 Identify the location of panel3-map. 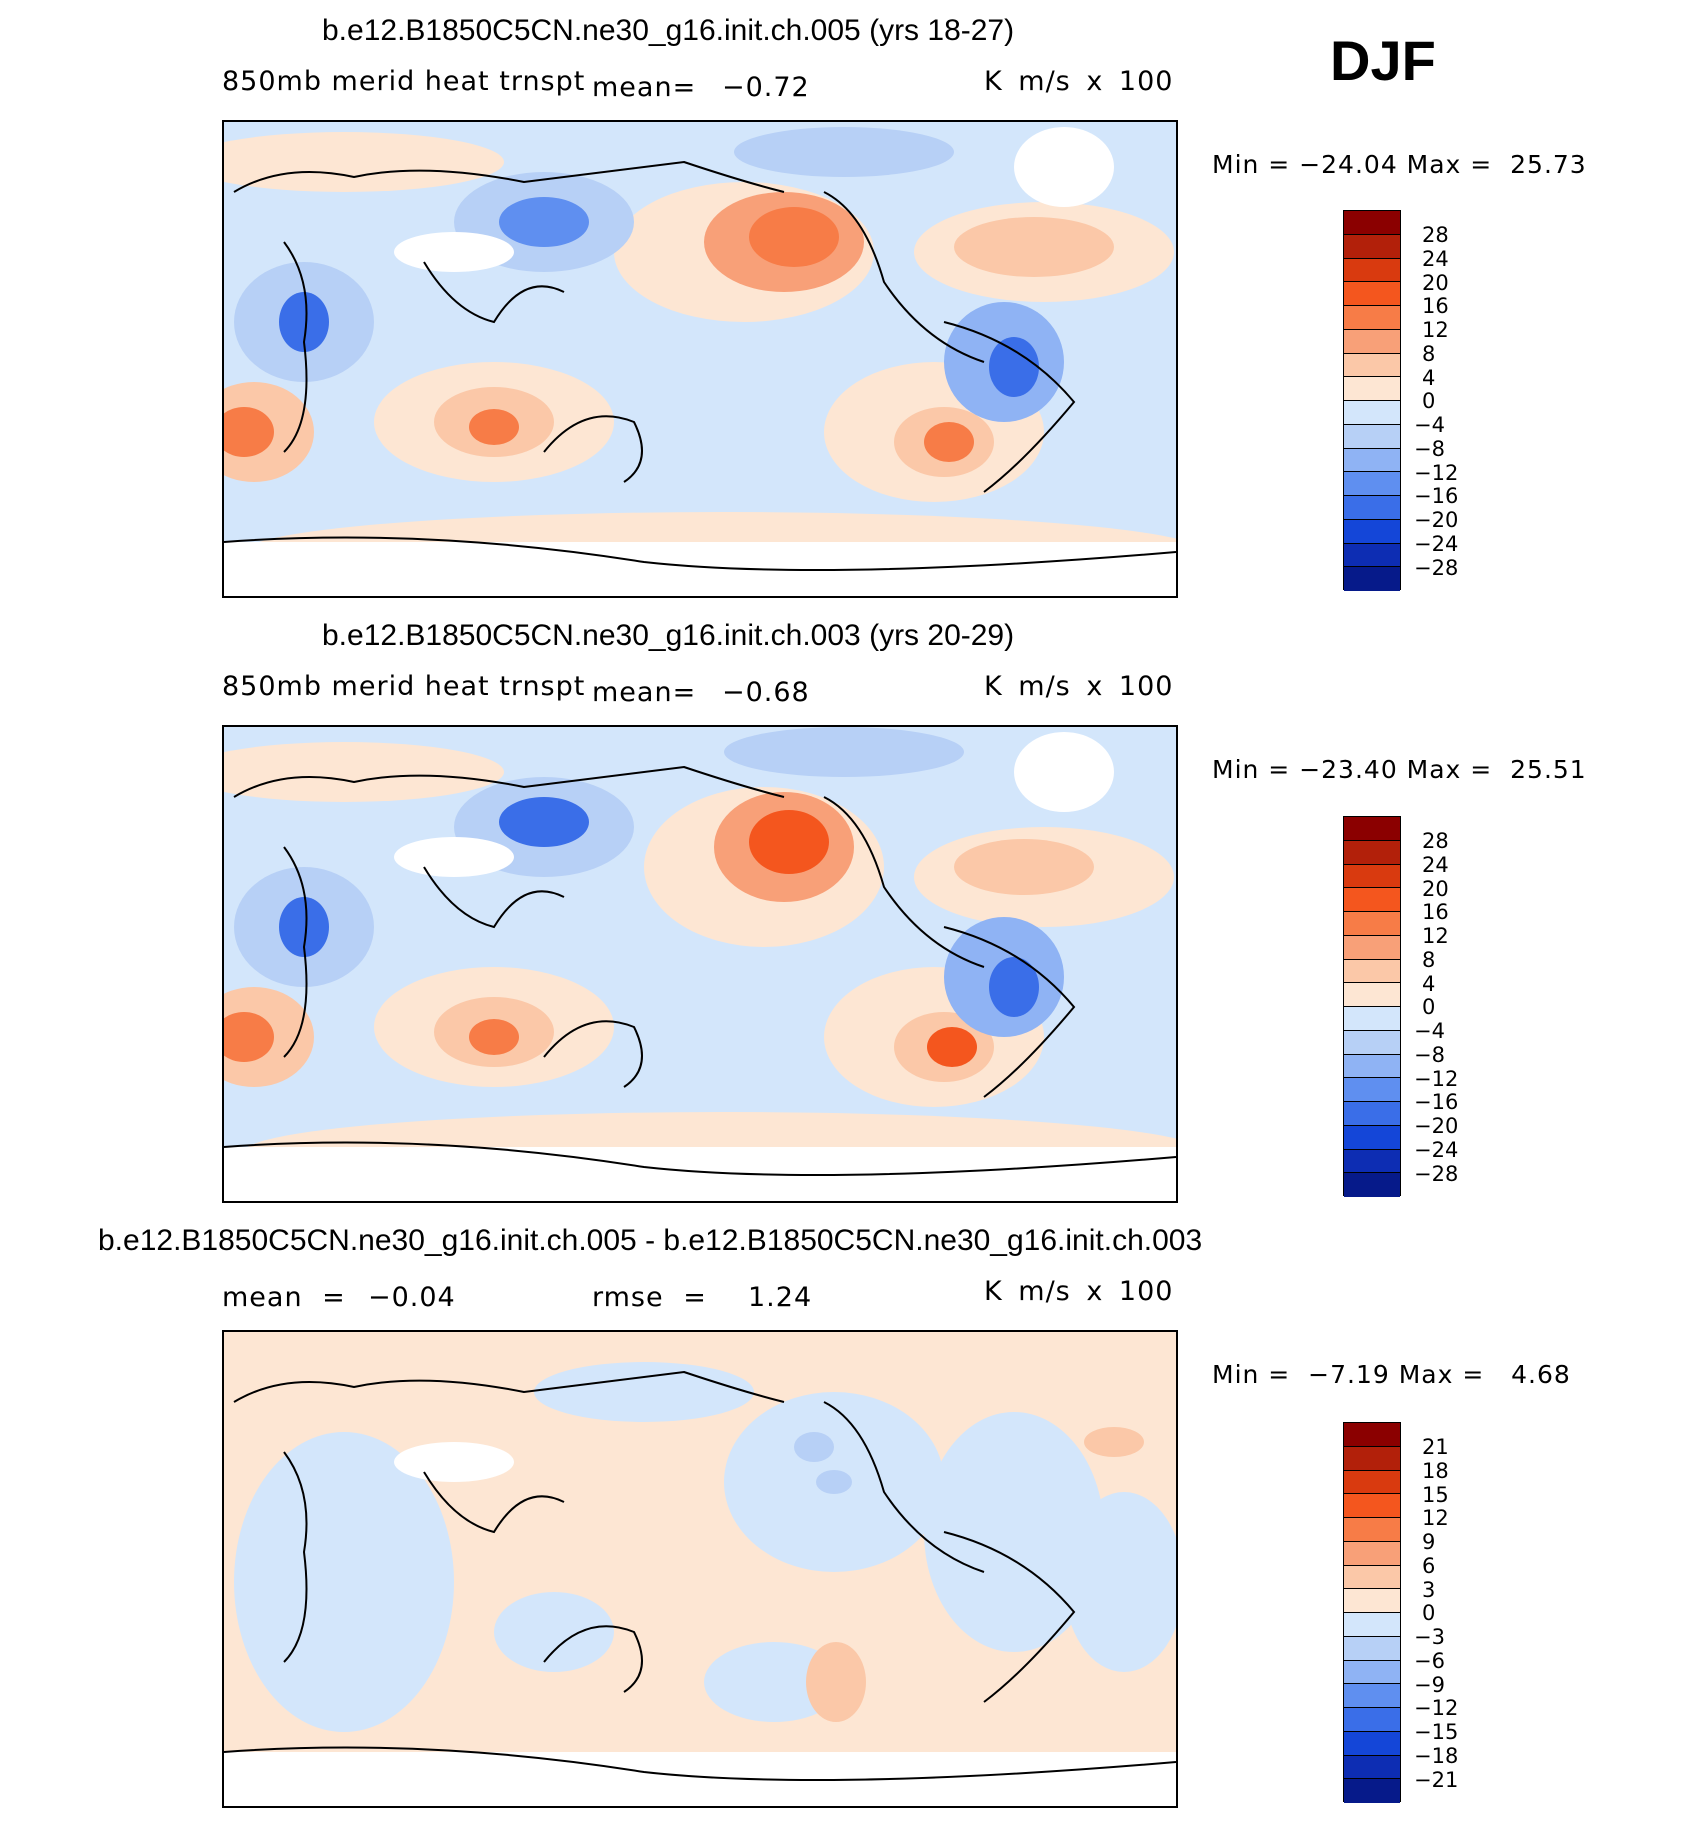
(700, 1569).